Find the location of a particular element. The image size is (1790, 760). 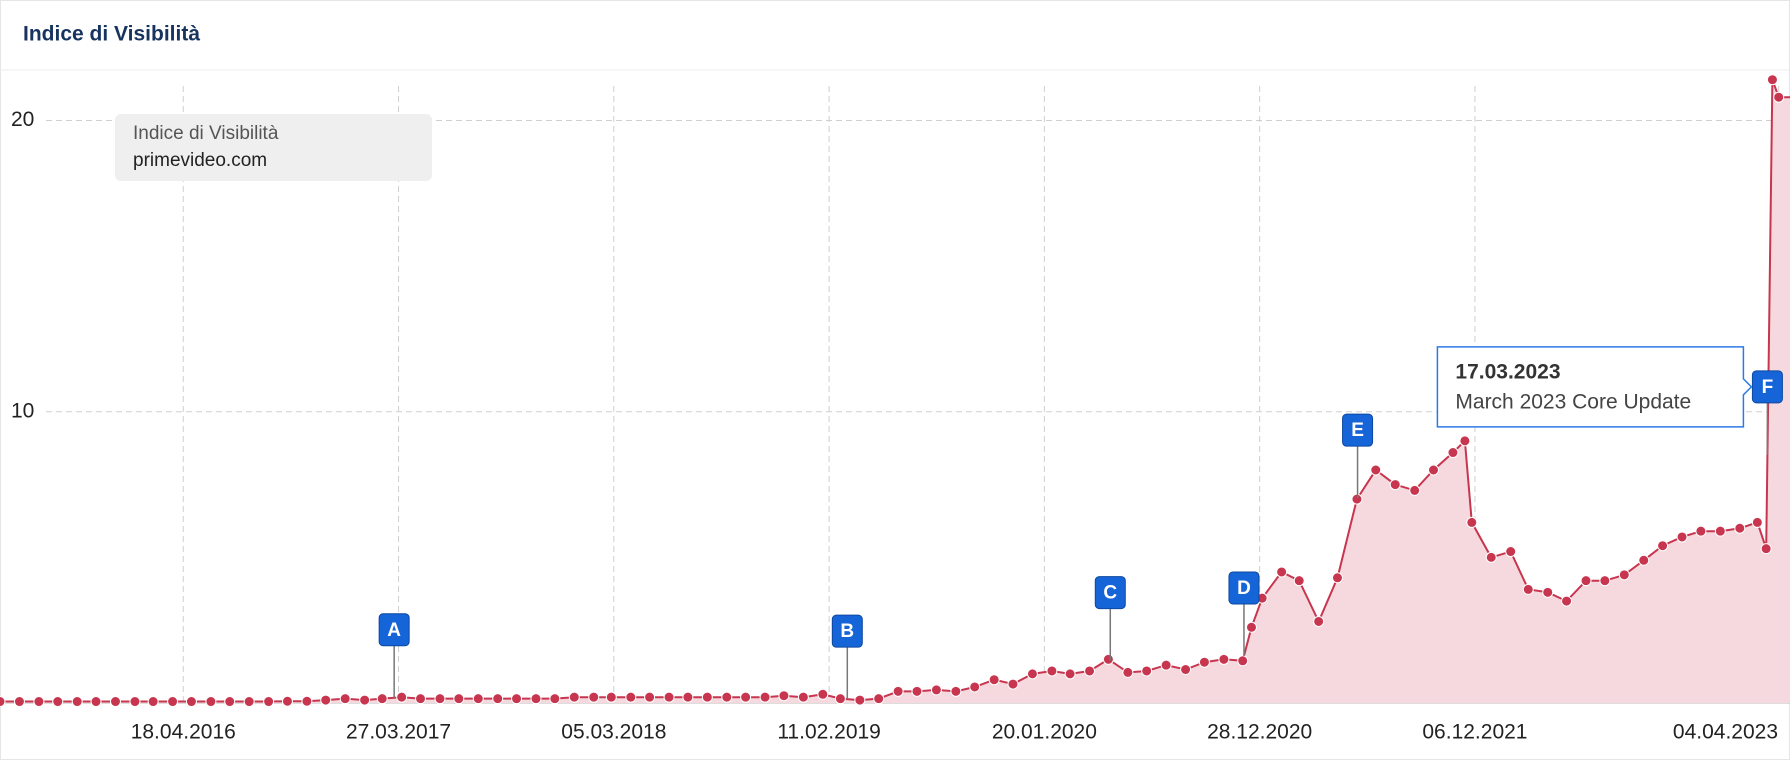

event-label: A is located at coordinates (394, 630).